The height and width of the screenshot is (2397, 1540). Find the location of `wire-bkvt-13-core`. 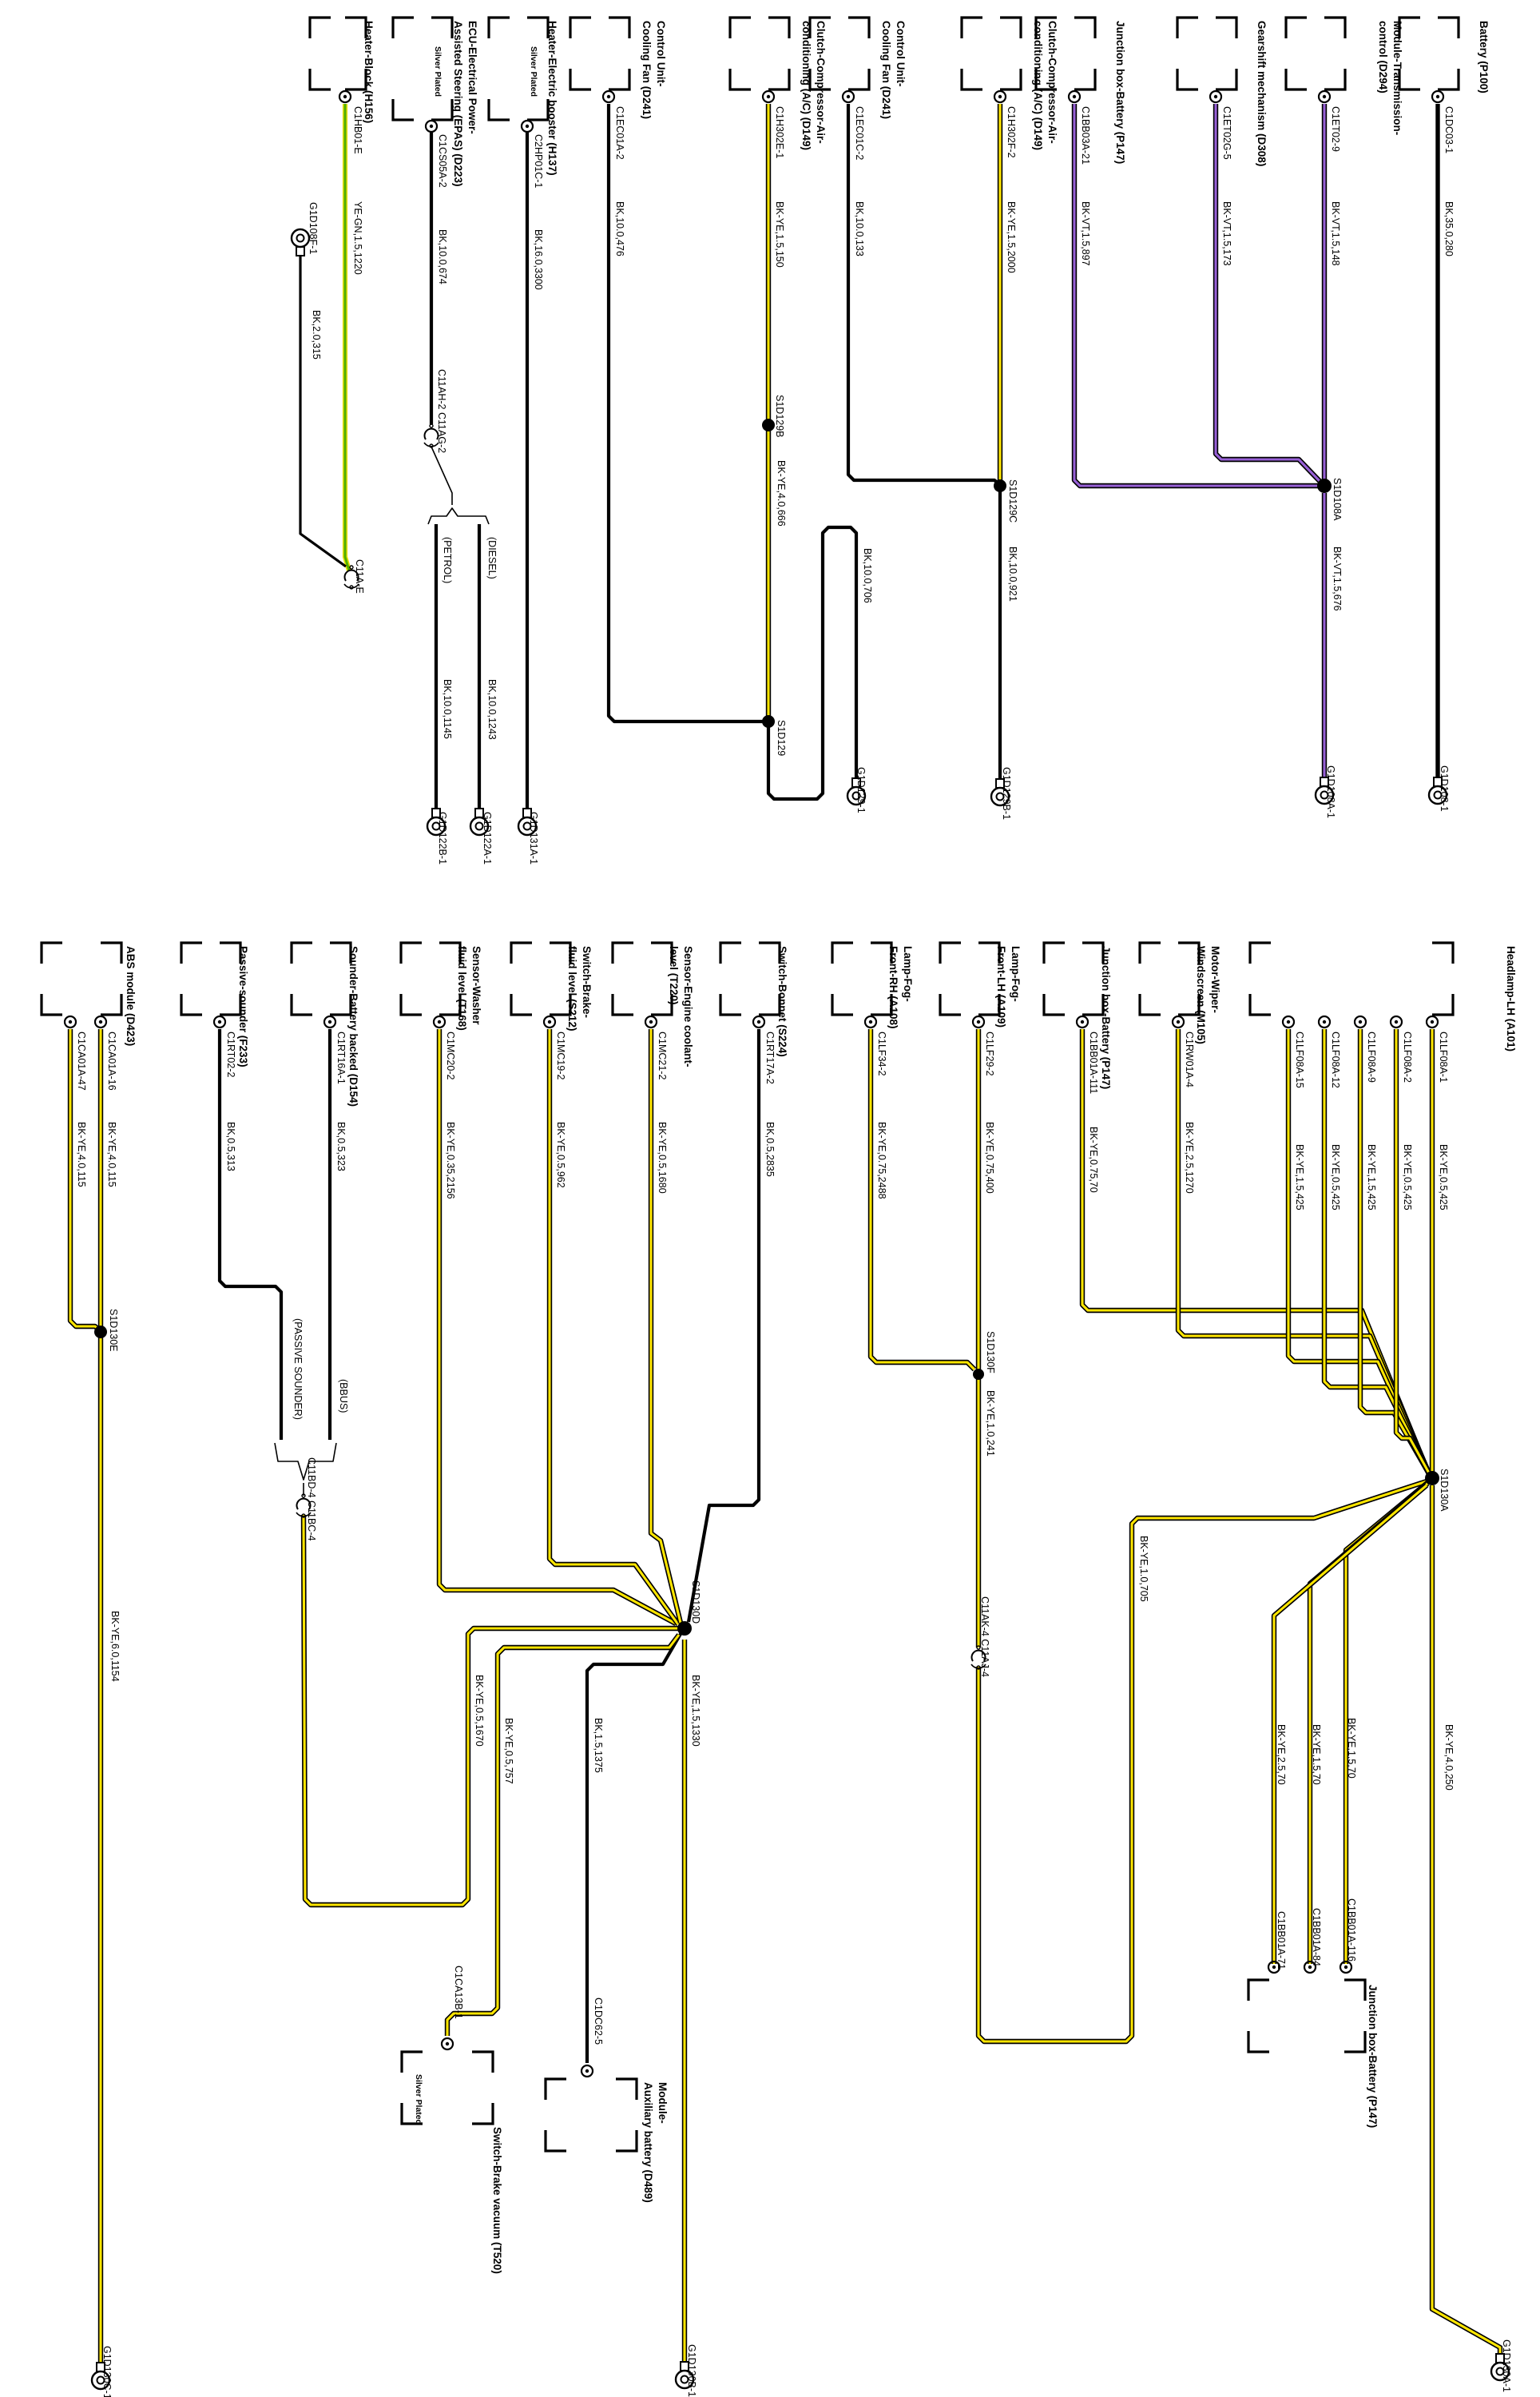

wire-bkvt-13-core is located at coordinates (1195, 296).